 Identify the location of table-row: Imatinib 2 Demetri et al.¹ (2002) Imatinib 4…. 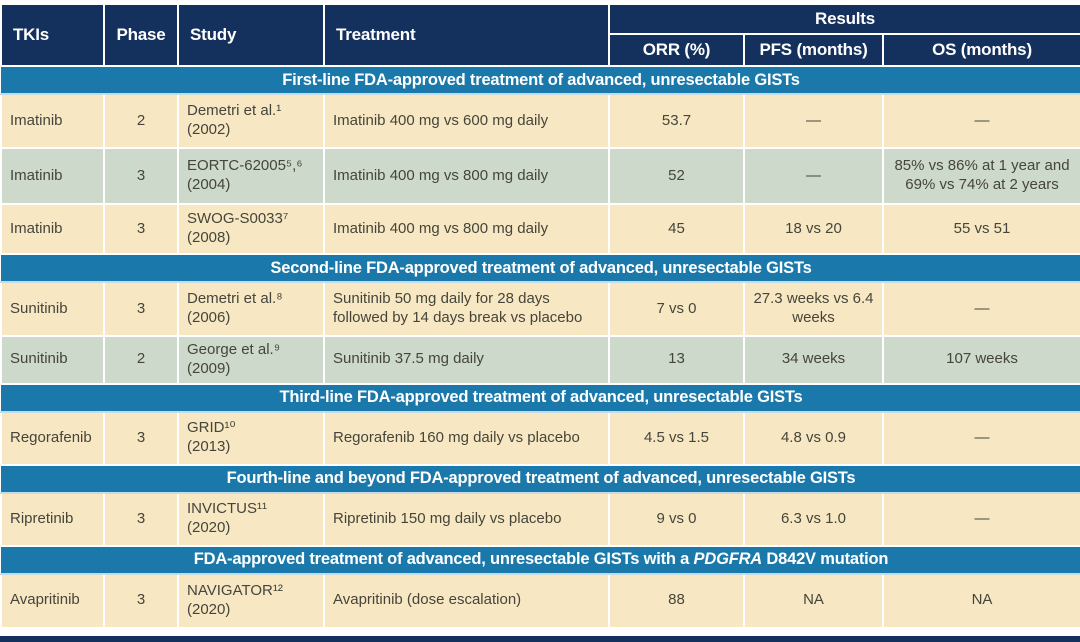
(540, 121).